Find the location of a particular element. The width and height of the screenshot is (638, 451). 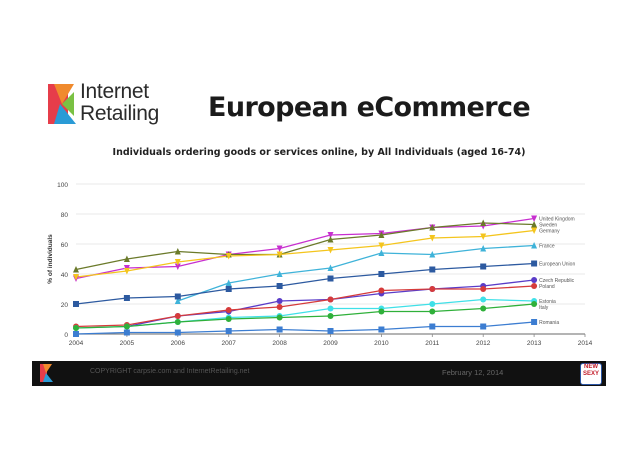

page-title: European eCommerce is located at coordinates (369, 107).